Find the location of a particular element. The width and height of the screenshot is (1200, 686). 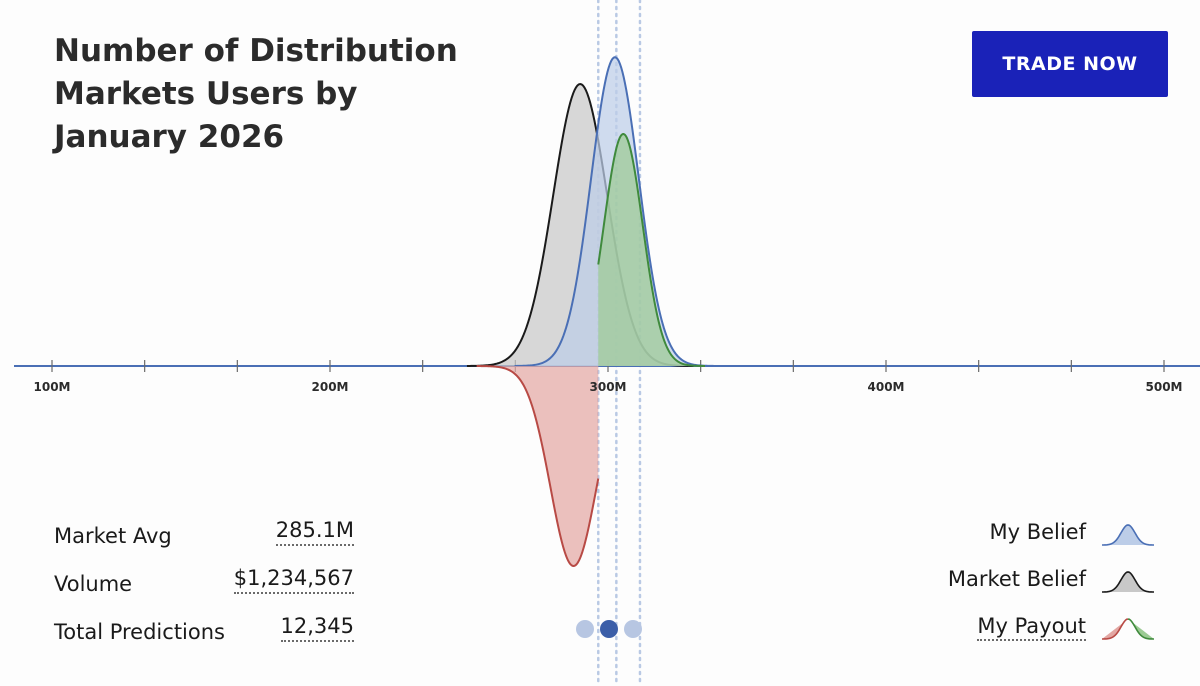

x-tick-label: 500M is located at coordinates (1164, 387).